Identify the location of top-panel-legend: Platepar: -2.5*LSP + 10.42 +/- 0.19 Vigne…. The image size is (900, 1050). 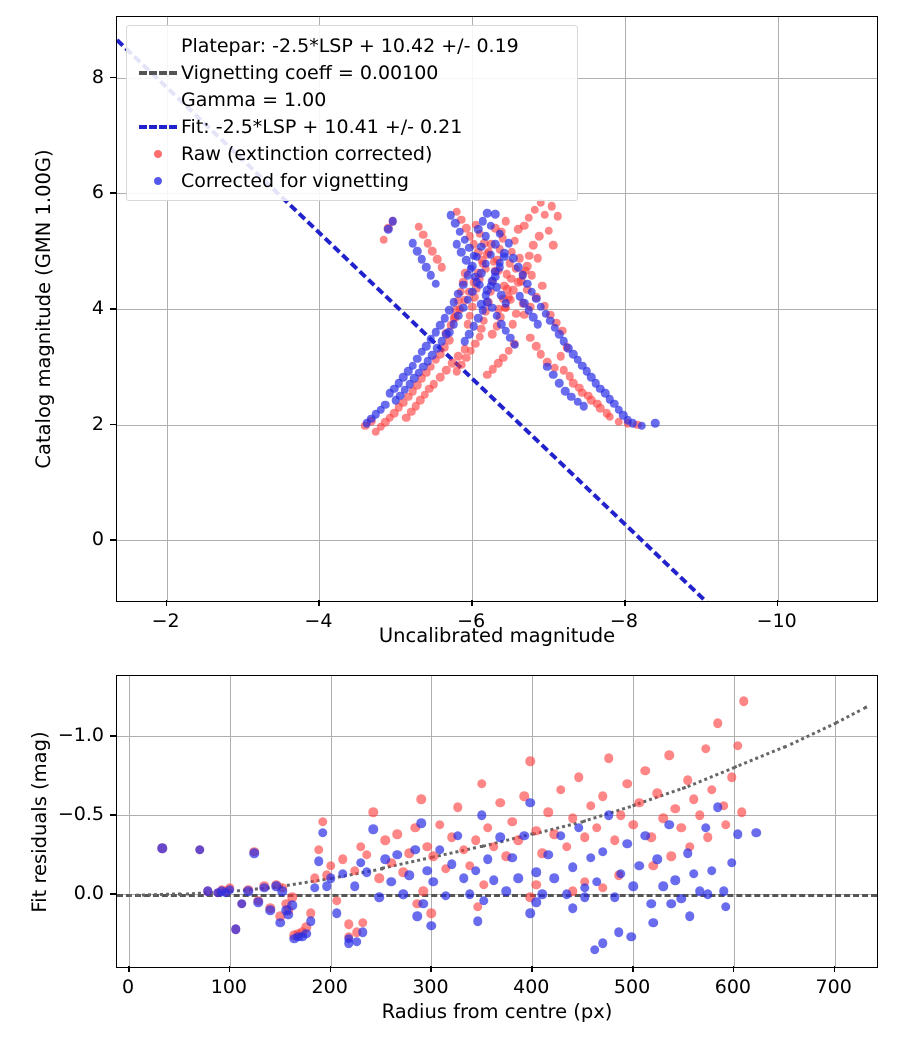
(352, 113).